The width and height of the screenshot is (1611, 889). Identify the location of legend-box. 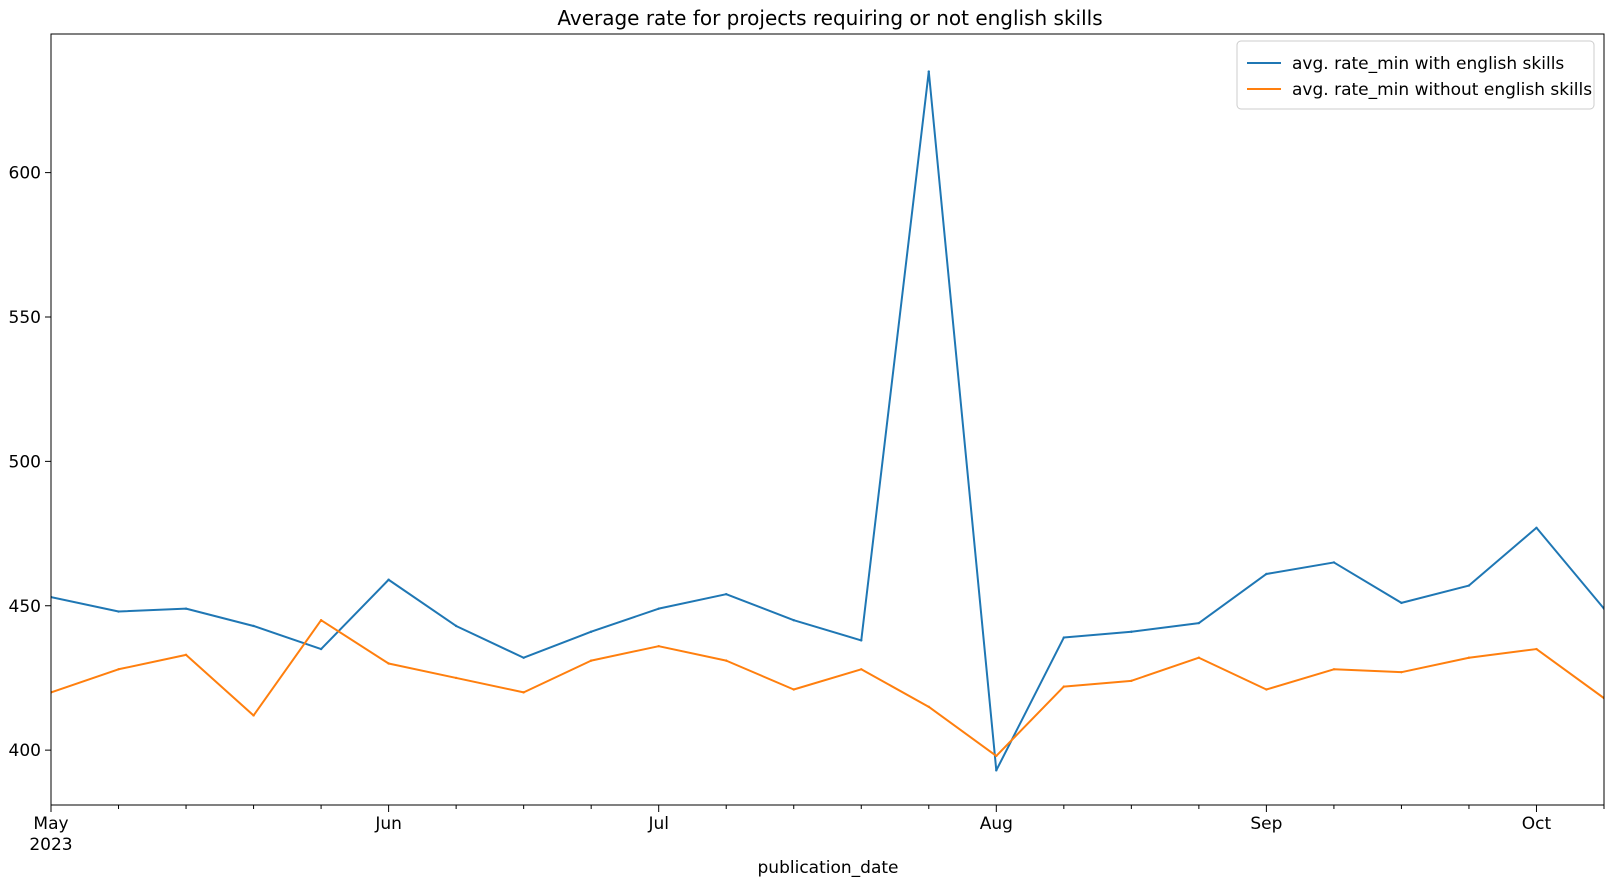
(1415, 75).